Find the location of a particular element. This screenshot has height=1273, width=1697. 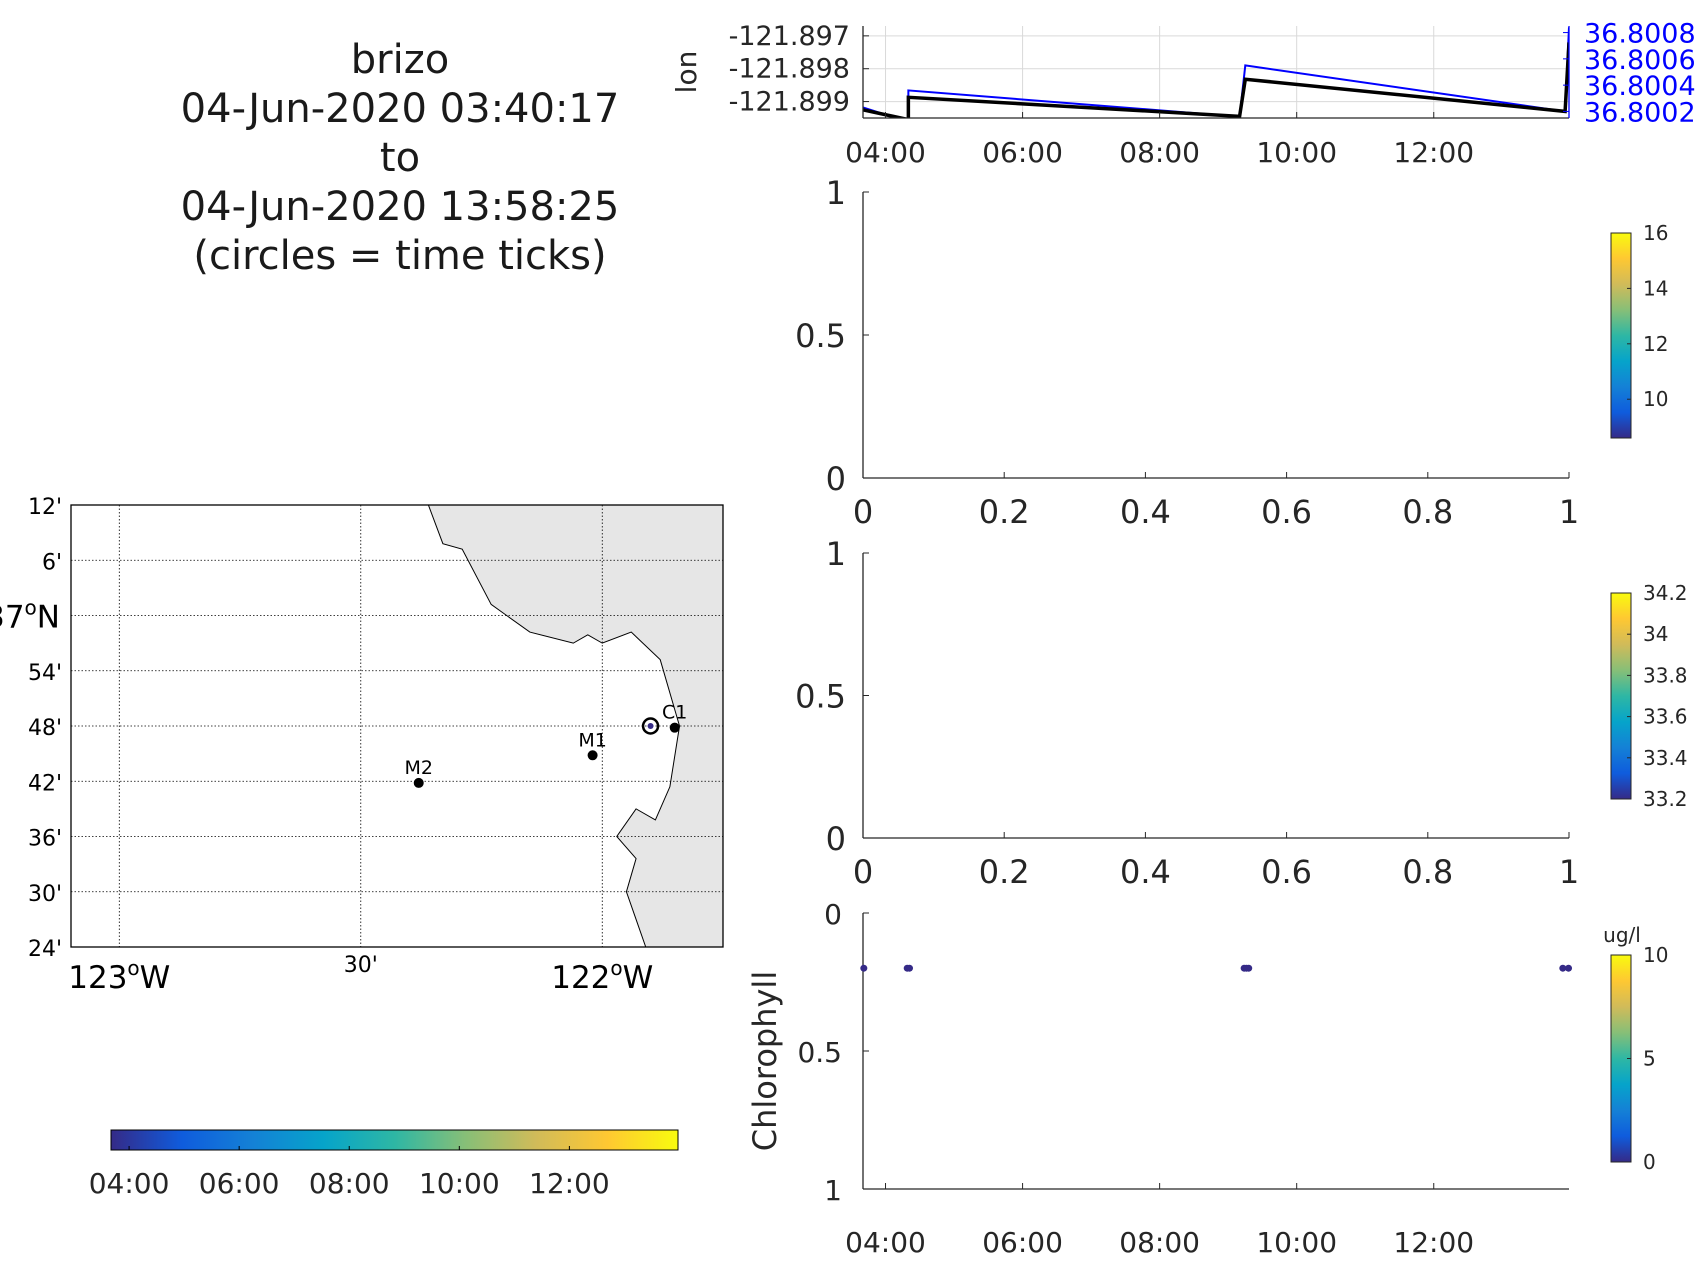

station-label-m2: M2 is located at coordinates (418, 768).